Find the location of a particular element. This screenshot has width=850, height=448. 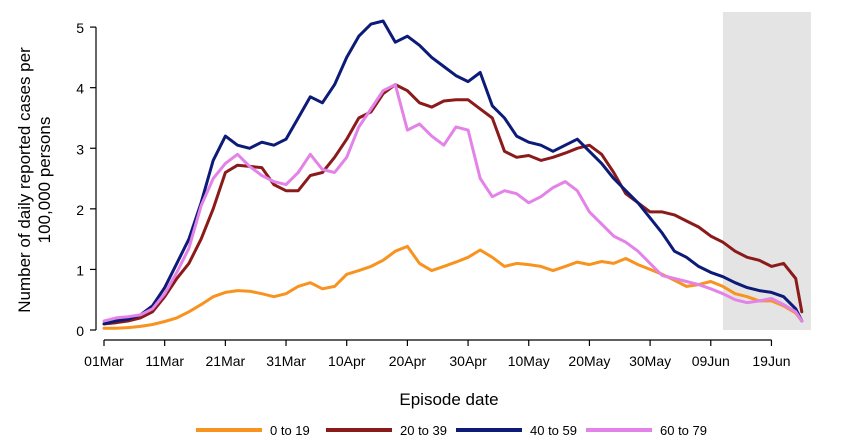

x-tick-label: 11Mar is located at coordinates (164, 361).